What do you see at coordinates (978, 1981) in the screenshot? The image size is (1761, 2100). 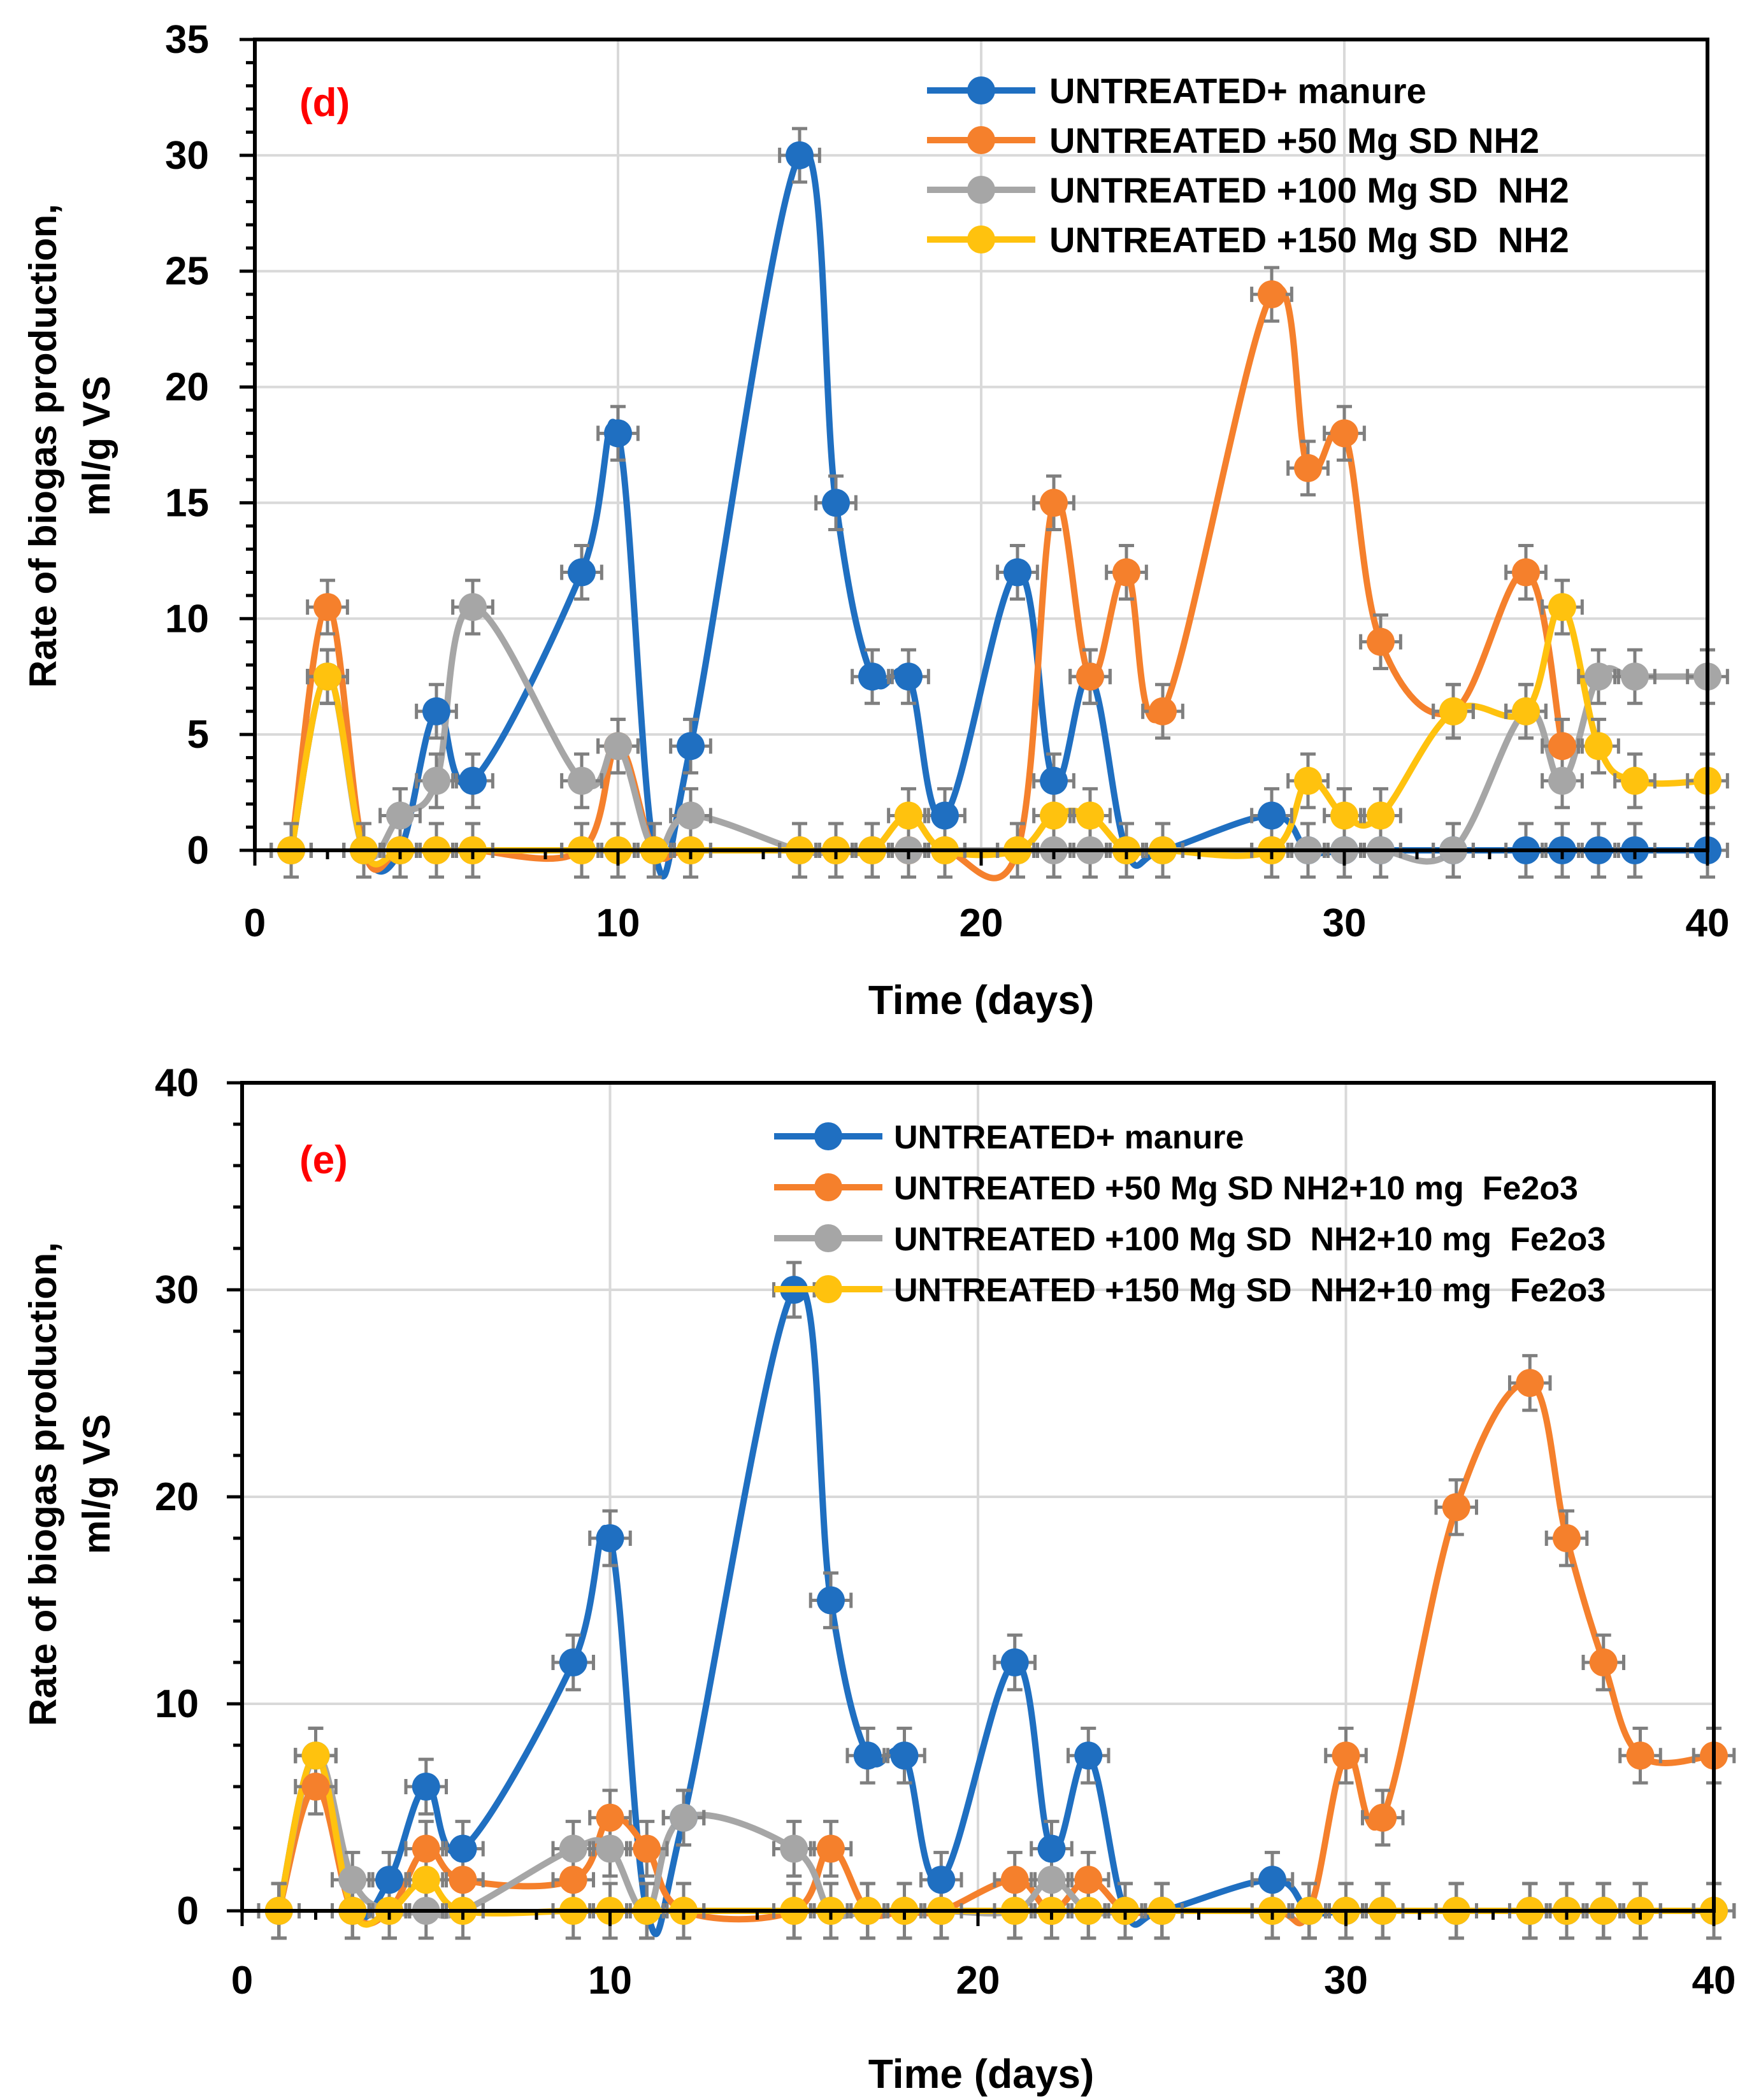 I see `x-tick-label: 20` at bounding box center [978, 1981].